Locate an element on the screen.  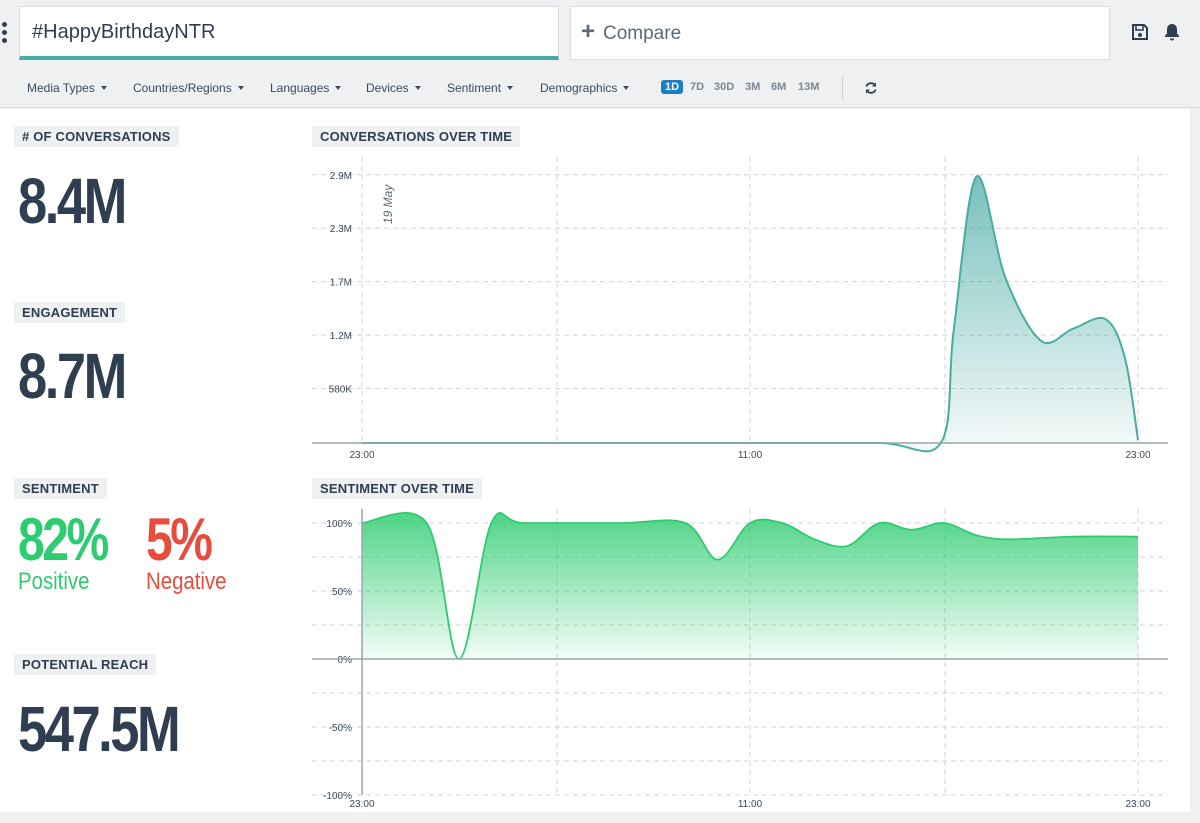
filter-demographics: Demographics is located at coordinates (585, 88).